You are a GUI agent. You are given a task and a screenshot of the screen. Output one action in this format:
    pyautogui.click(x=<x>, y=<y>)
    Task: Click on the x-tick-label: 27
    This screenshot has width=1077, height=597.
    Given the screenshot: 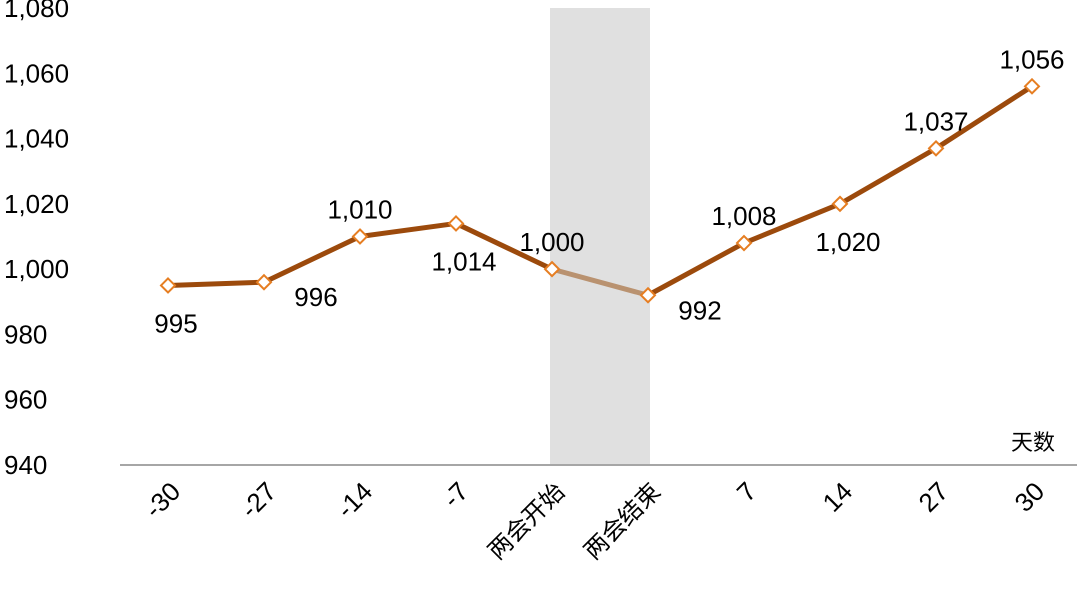 What is the action you would take?
    pyautogui.click(x=934, y=497)
    